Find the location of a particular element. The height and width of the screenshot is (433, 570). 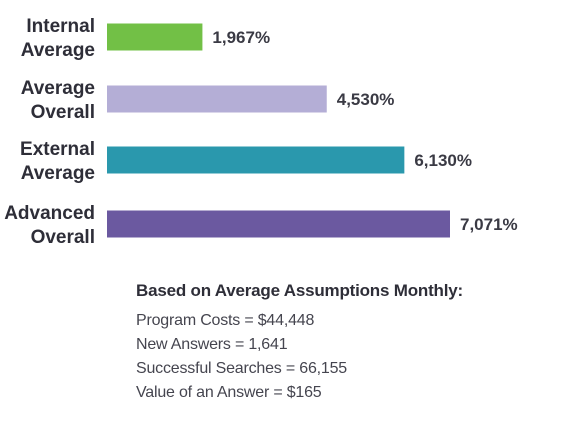

category-label-external-average-line-1: External is located at coordinates (57, 149).